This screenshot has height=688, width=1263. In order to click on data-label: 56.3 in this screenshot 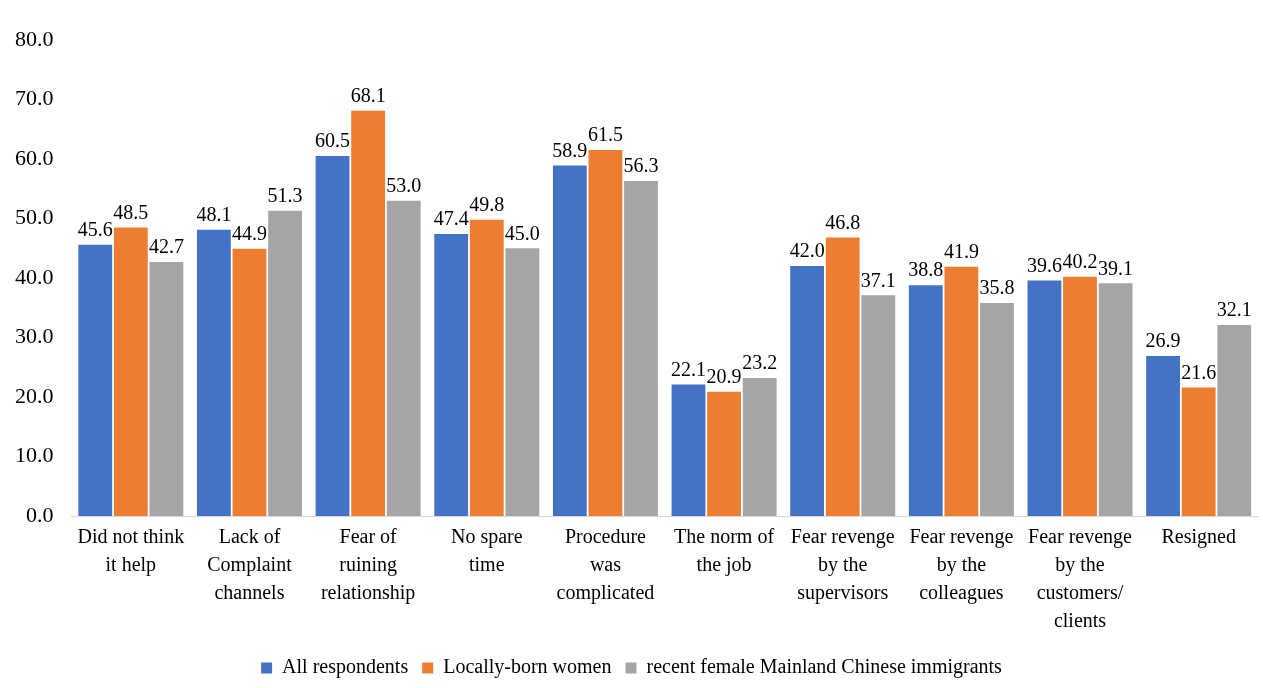, I will do `click(641, 165)`.